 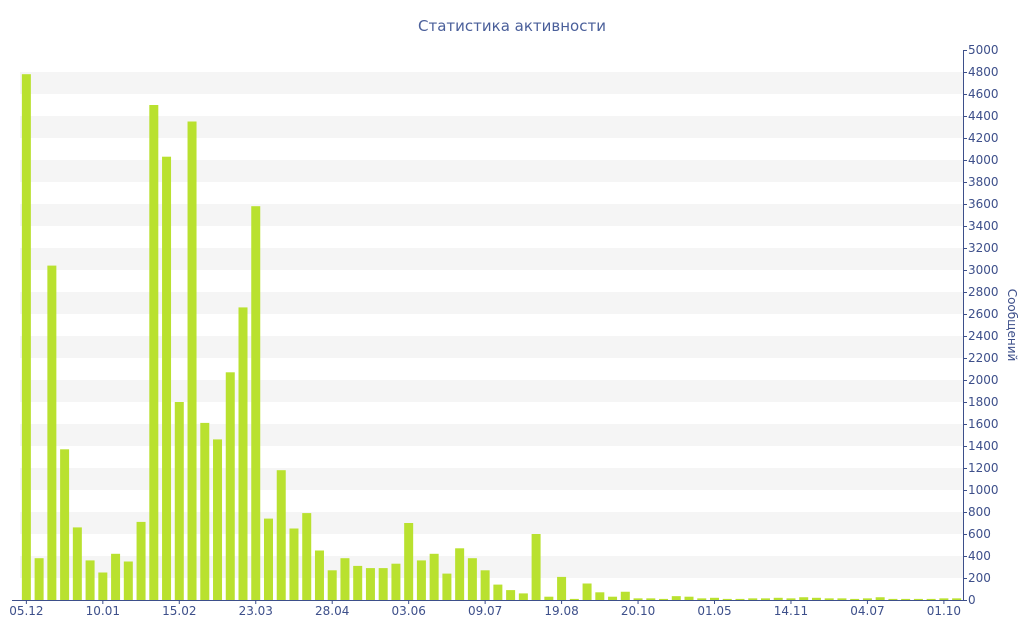 I want to click on y-tick-label: 3800, so click(x=983, y=182).